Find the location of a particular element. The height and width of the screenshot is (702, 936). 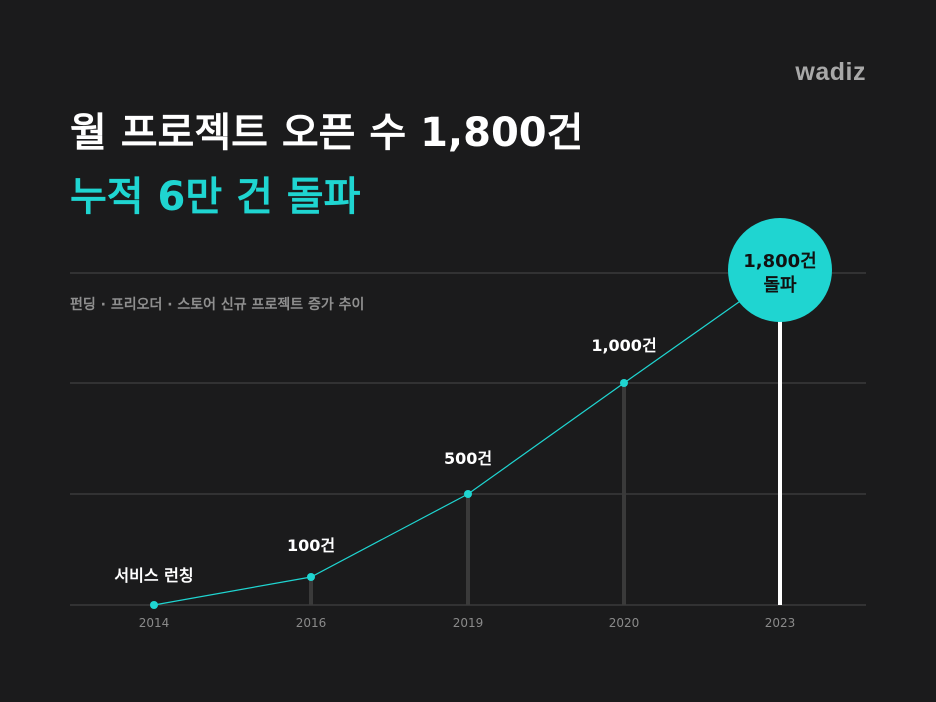

highlight-badge-circle is located at coordinates (780, 270).